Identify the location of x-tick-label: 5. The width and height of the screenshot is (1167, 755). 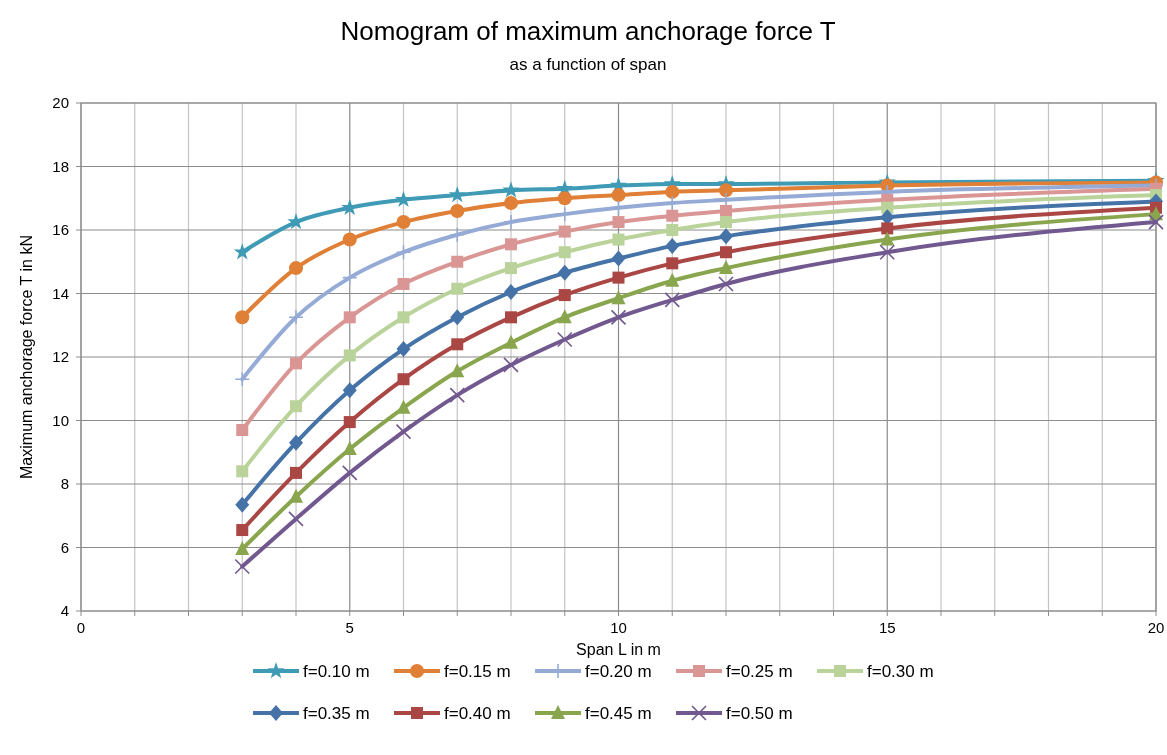
(349, 627).